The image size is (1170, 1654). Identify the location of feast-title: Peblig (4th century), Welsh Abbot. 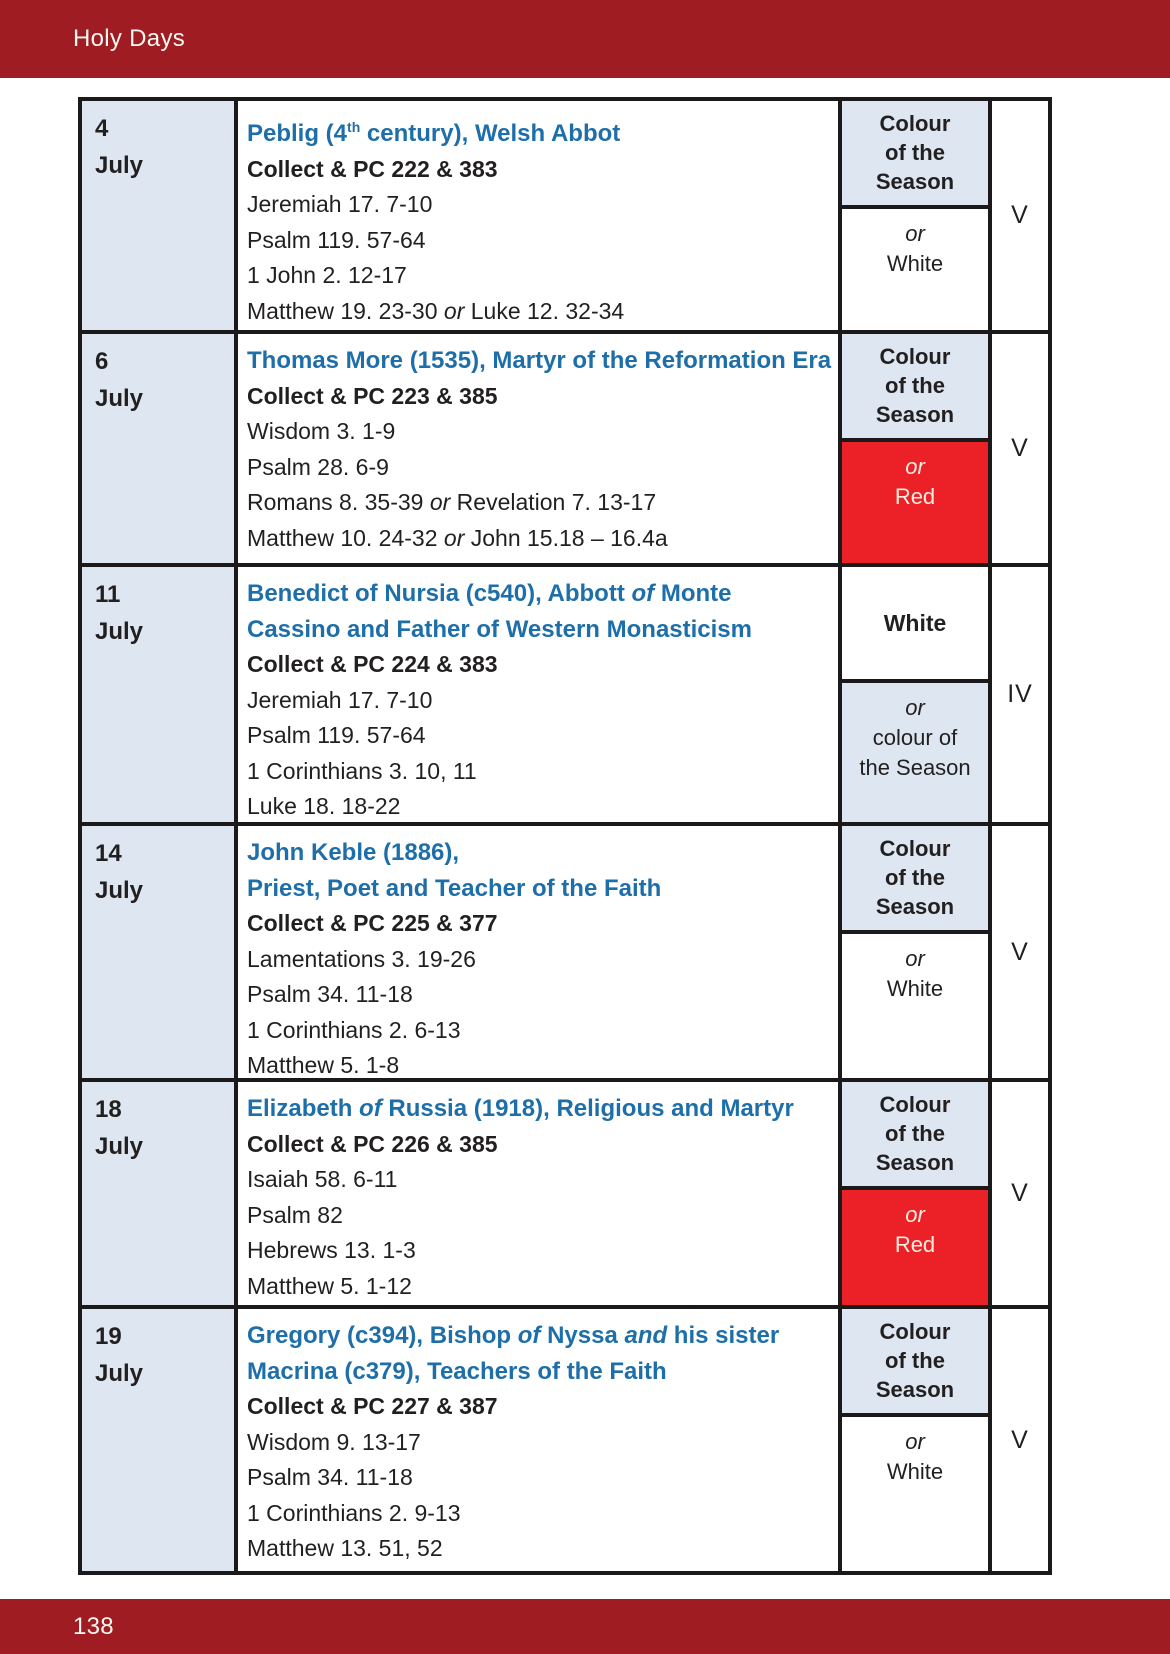
(537, 131).